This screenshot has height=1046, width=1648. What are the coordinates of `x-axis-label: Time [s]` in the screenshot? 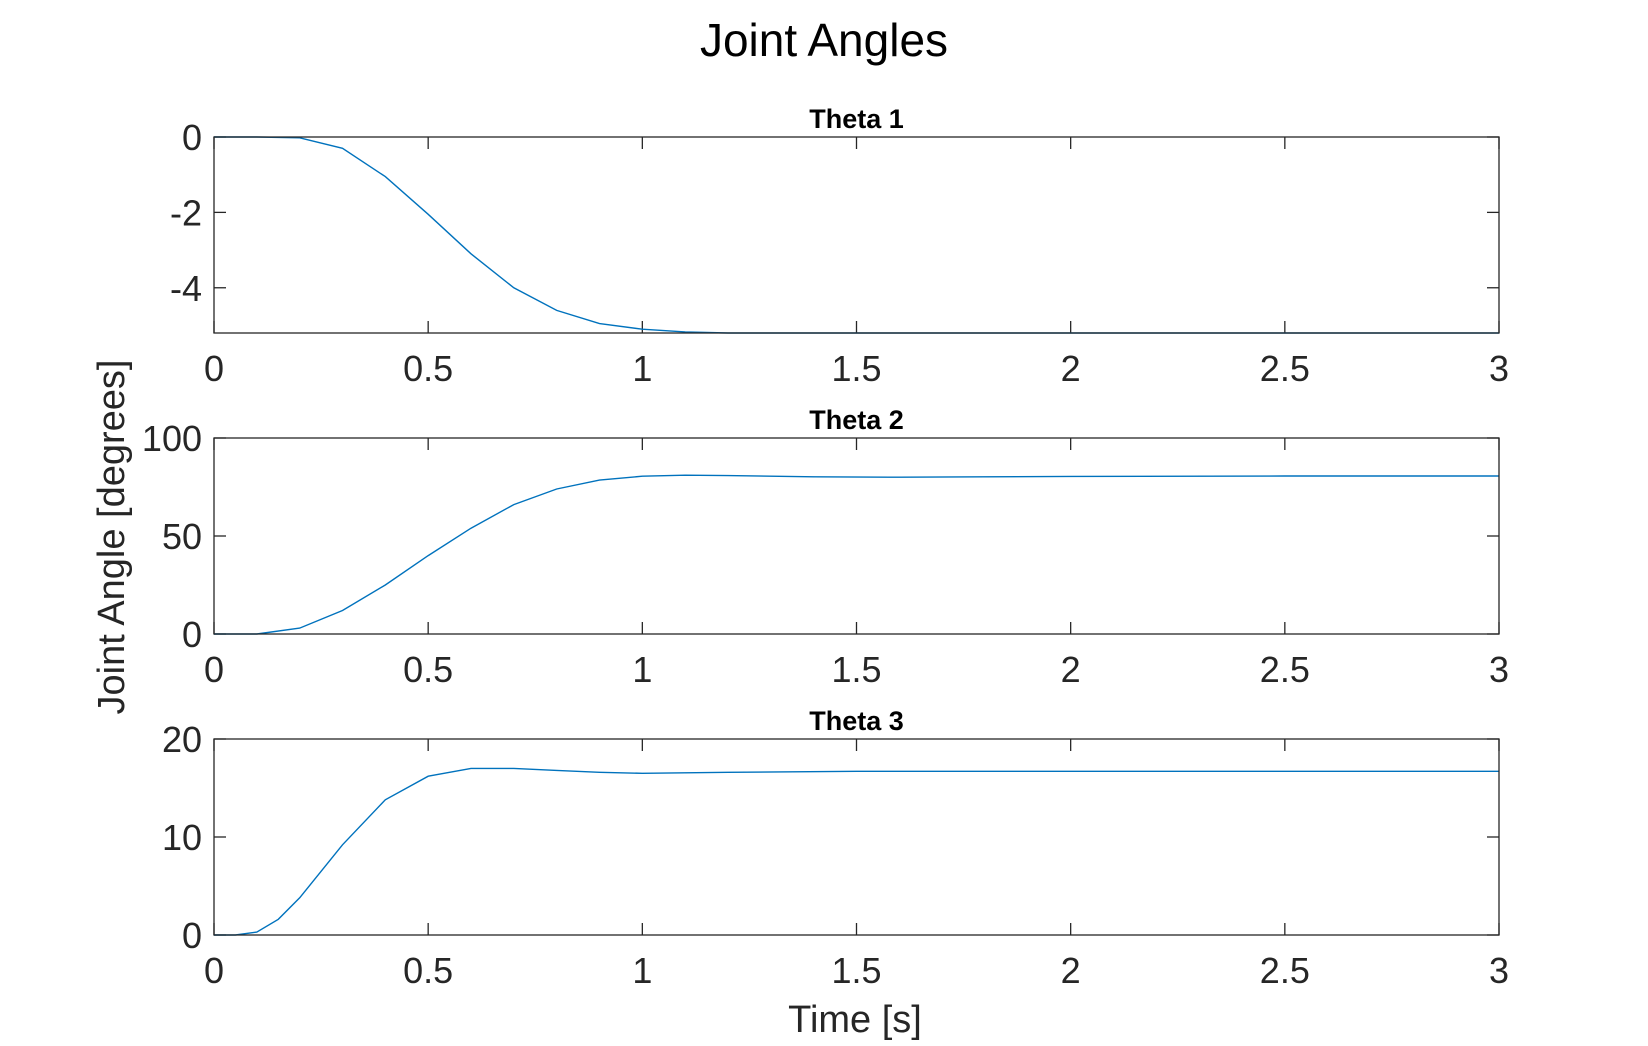 It's located at (855, 1020).